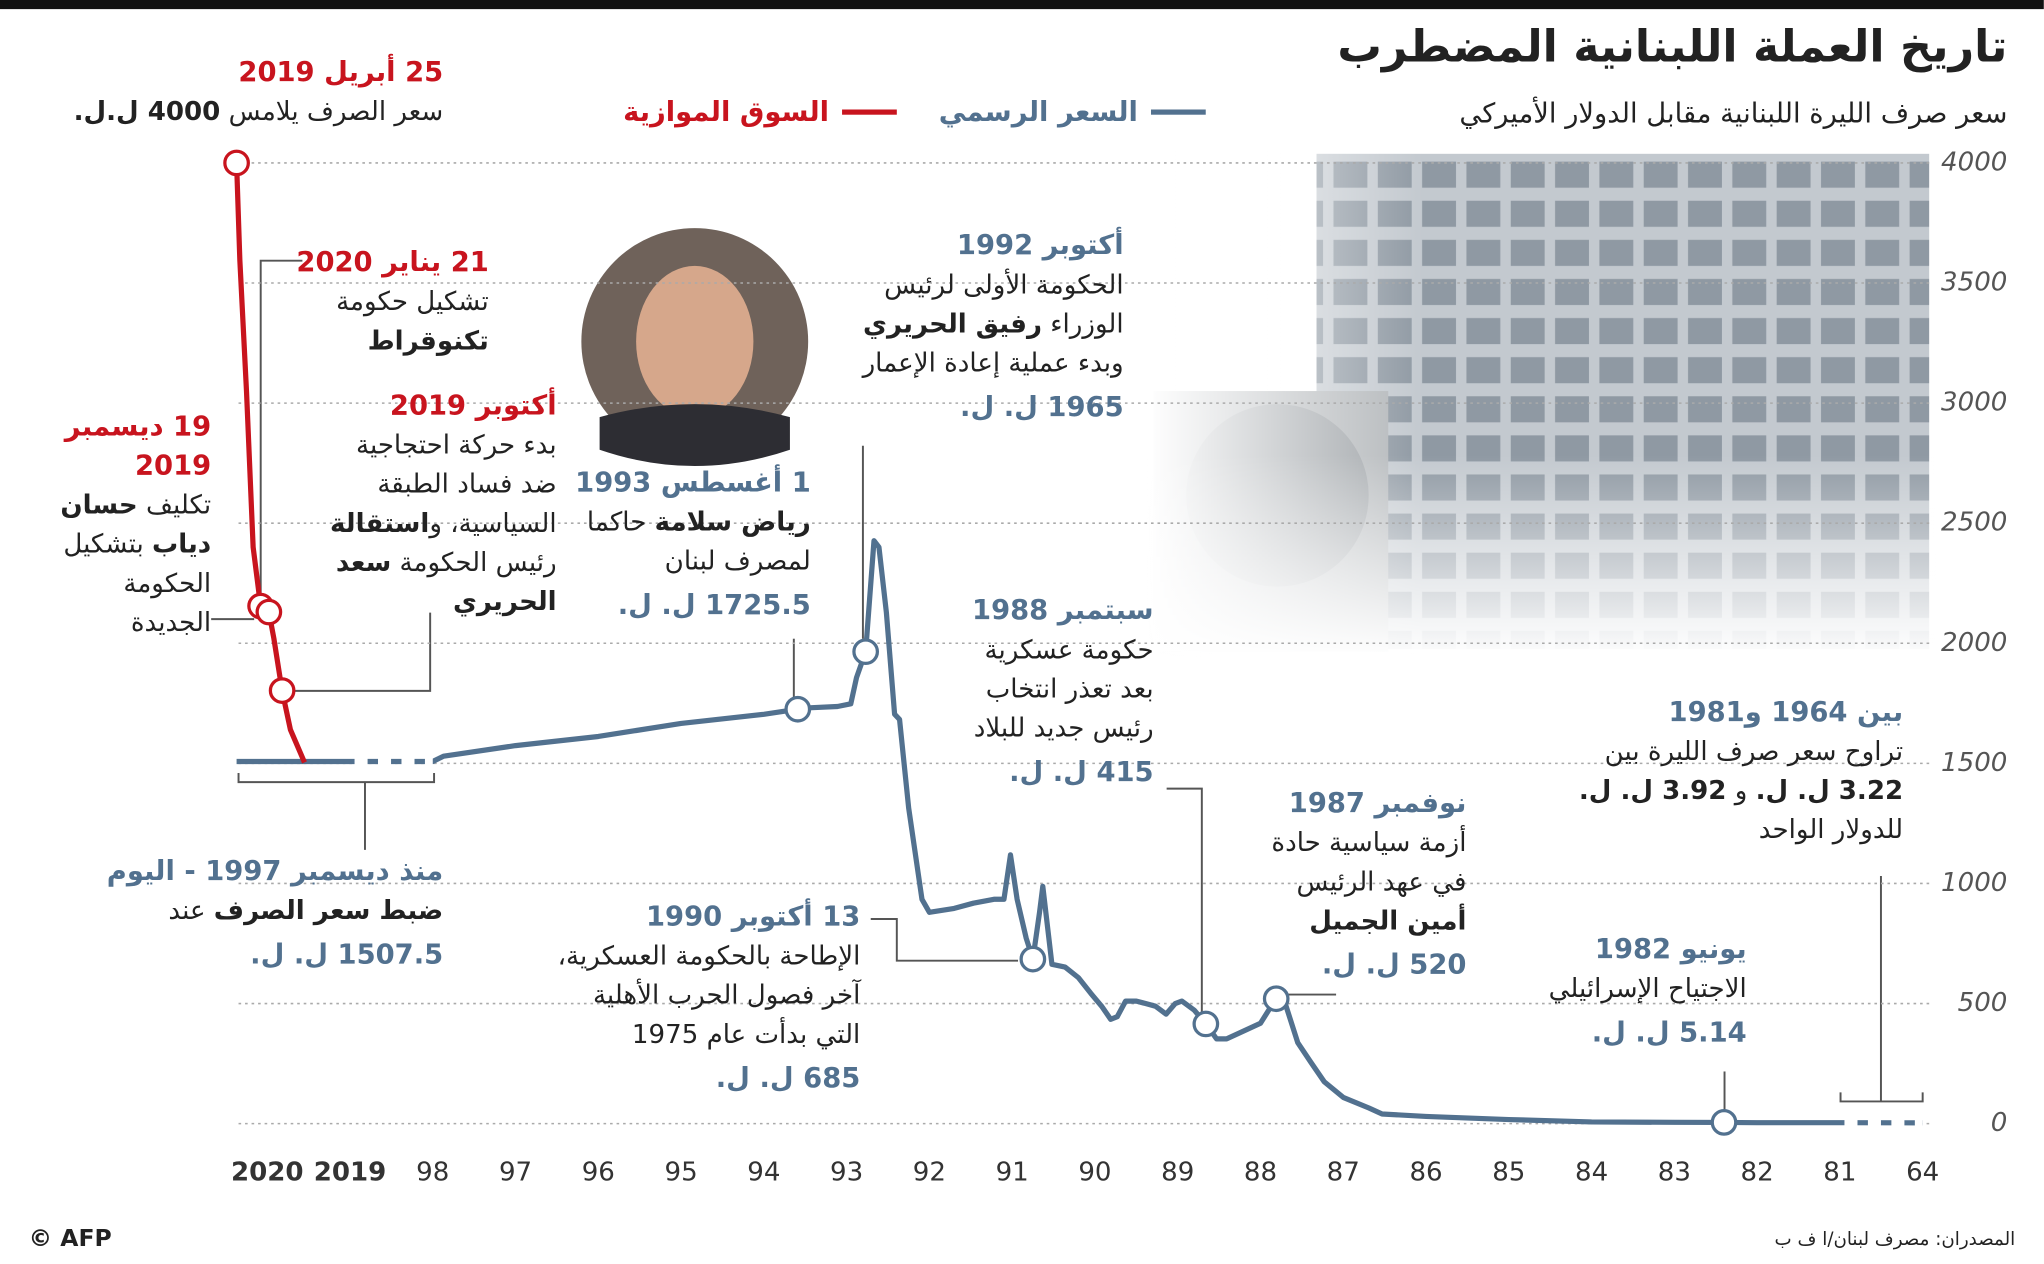 The height and width of the screenshot is (1264, 2044). I want to click on legend-item: السعر الرسمي, so click(1072, 112).